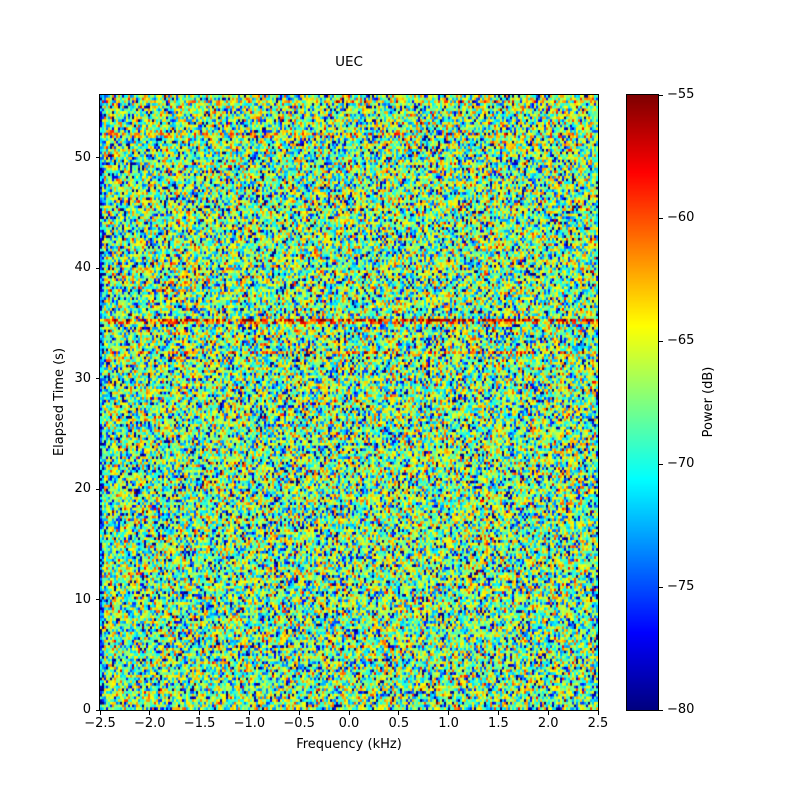 The width and height of the screenshot is (800, 800). What do you see at coordinates (681, 340) in the screenshot?
I see `colorbar-tick-label: −65` at bounding box center [681, 340].